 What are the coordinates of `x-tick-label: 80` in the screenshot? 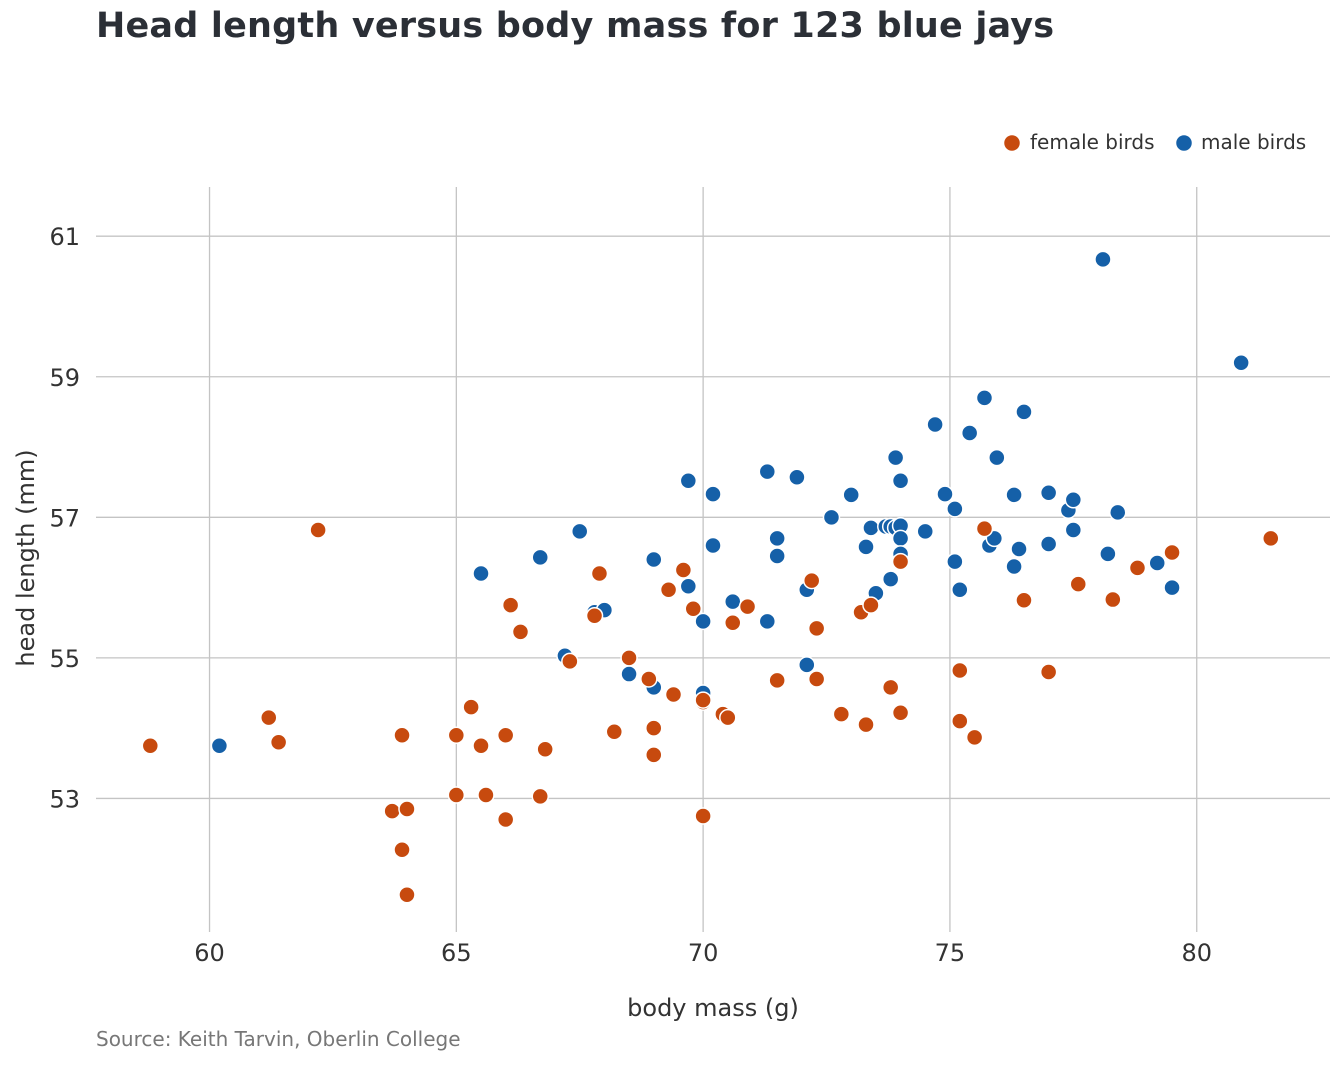 It's located at (1196, 953).